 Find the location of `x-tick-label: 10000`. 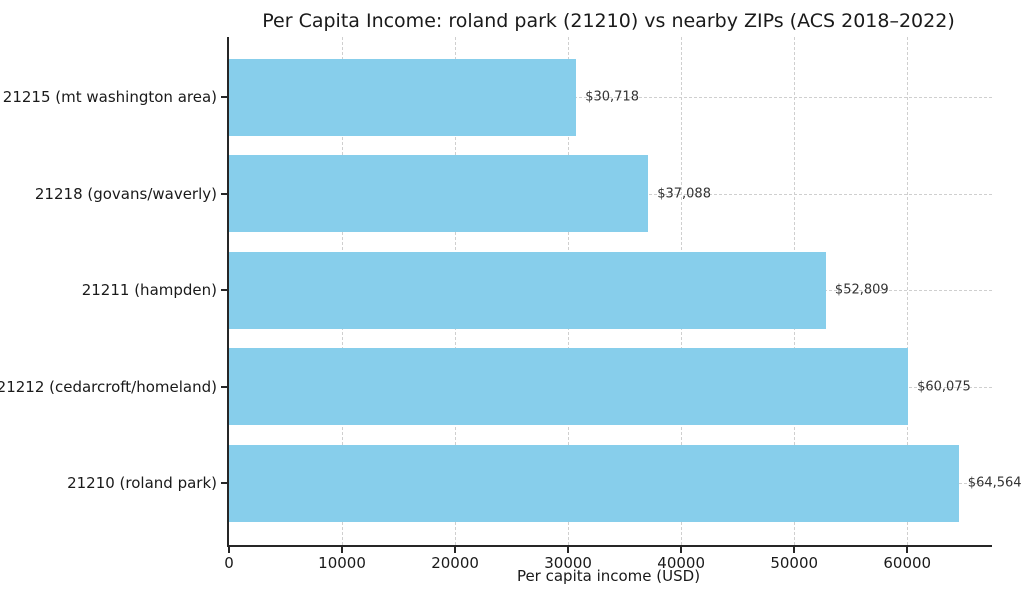

x-tick-label: 10000 is located at coordinates (342, 563).